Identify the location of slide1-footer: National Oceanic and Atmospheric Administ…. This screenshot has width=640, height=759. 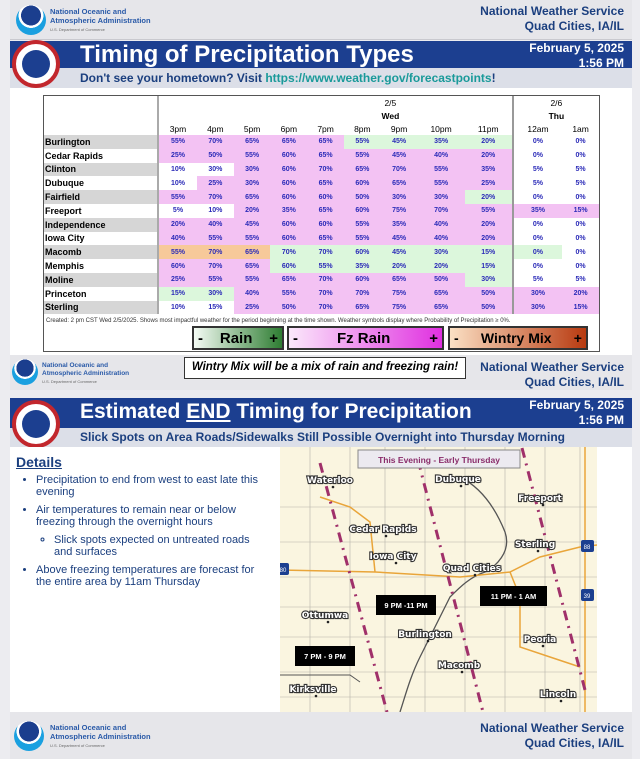
(321, 372).